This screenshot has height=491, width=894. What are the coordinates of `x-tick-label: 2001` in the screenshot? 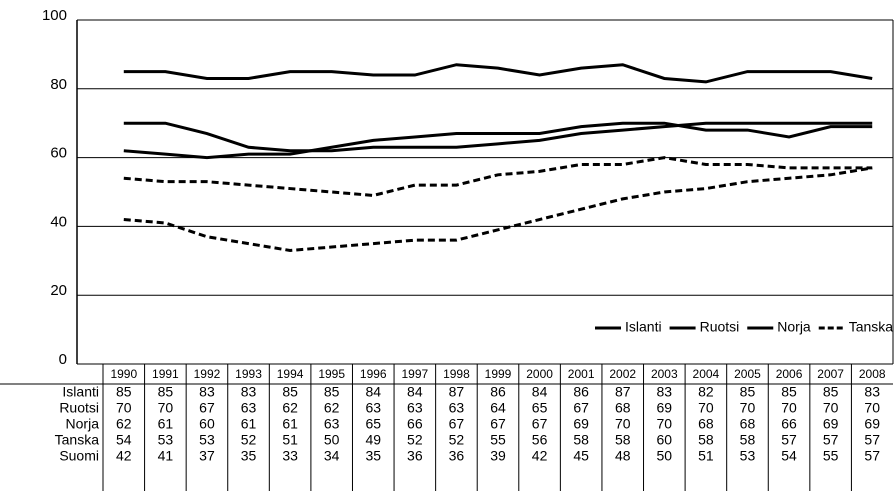 It's located at (581, 374).